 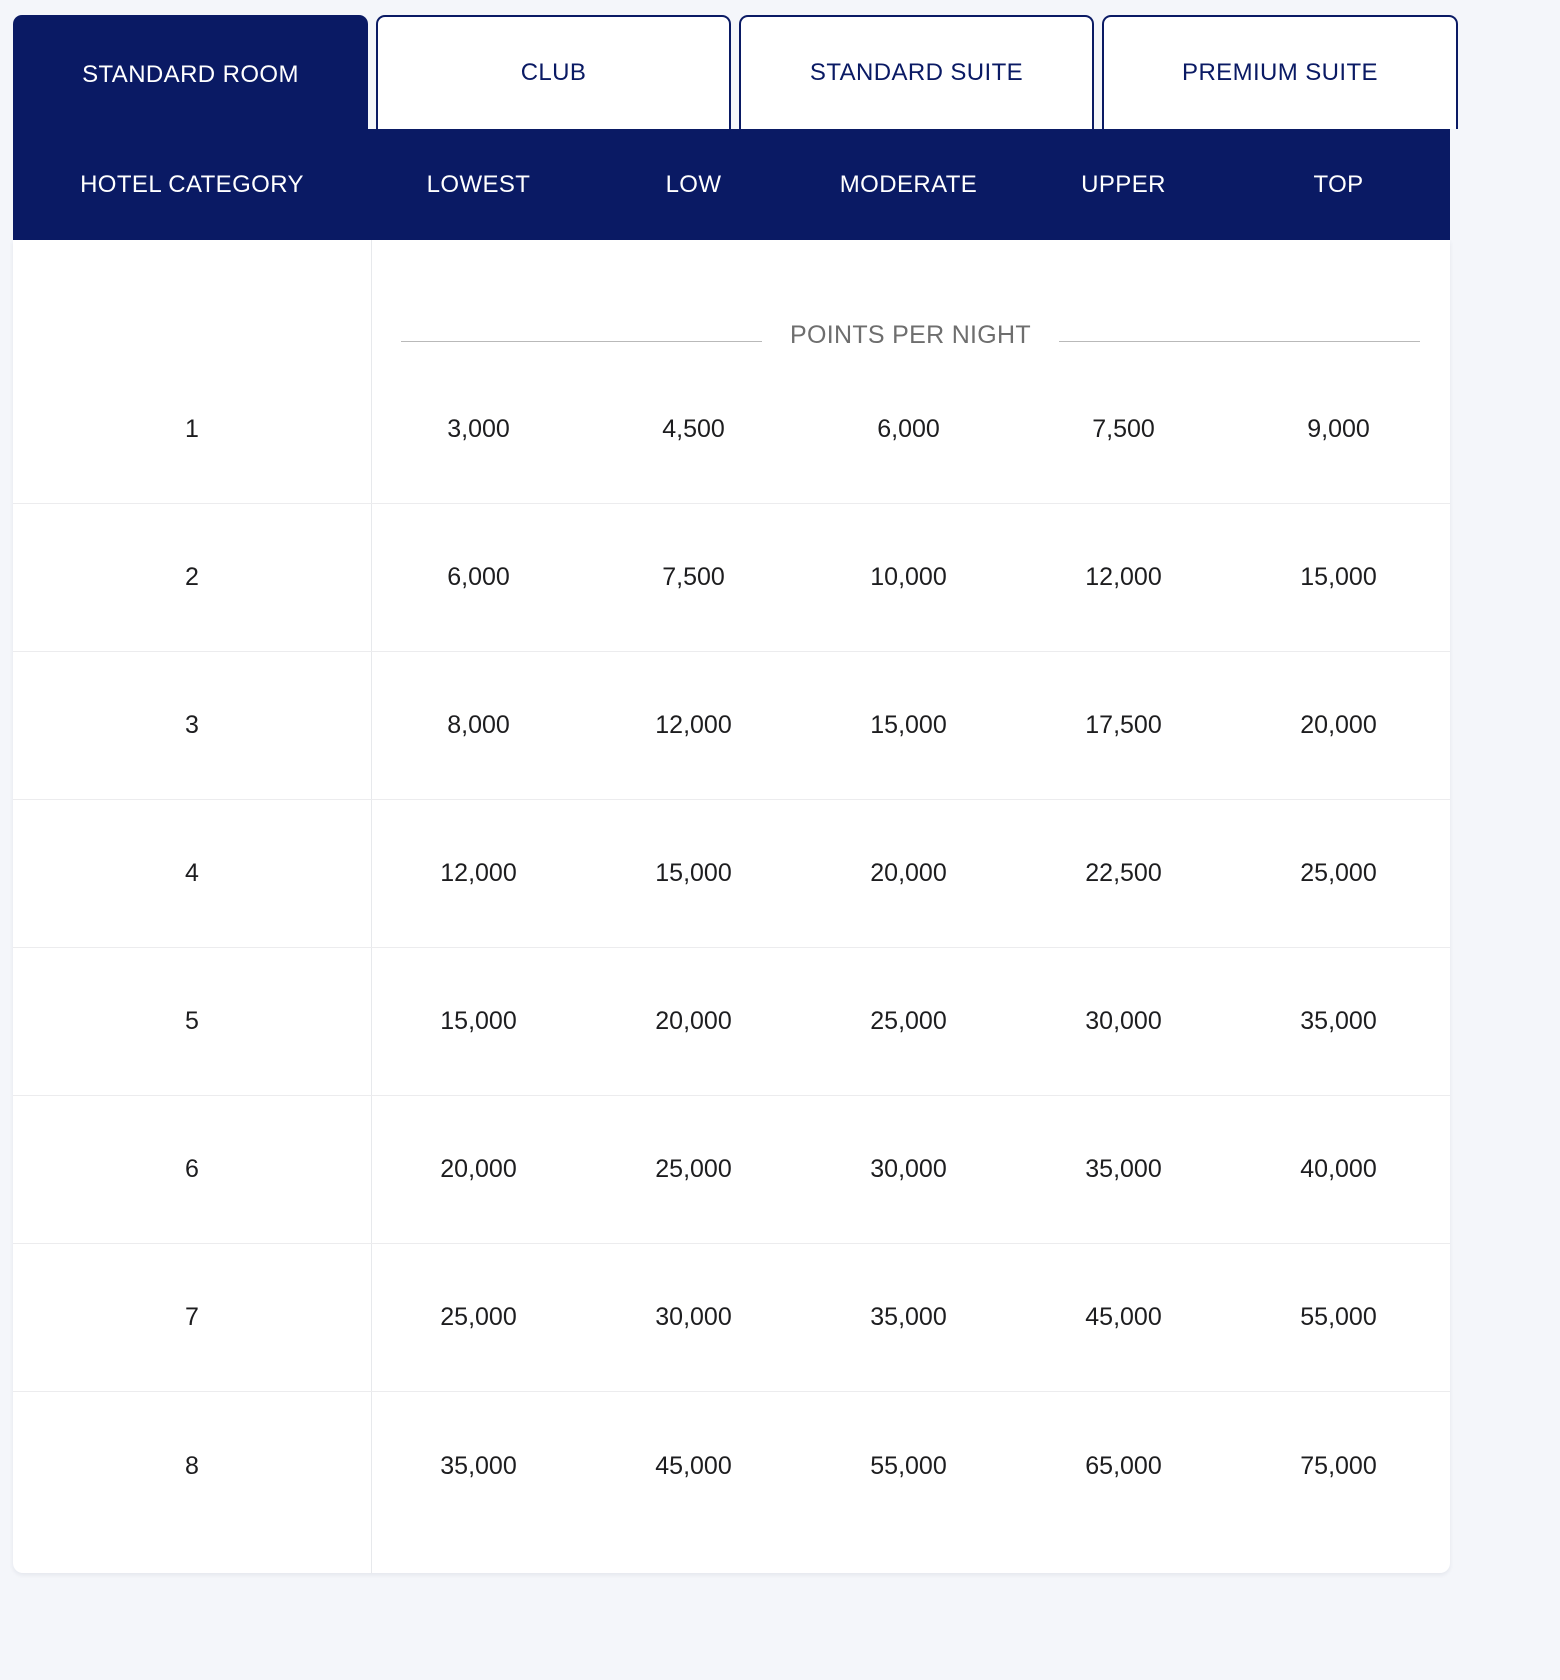 What do you see at coordinates (192, 1021) in the screenshot?
I see `cell-hotel-category: 5` at bounding box center [192, 1021].